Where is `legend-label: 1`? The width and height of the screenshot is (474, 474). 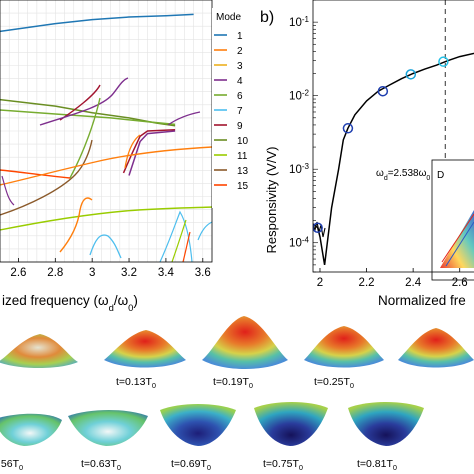 legend-label: 1 is located at coordinates (240, 36).